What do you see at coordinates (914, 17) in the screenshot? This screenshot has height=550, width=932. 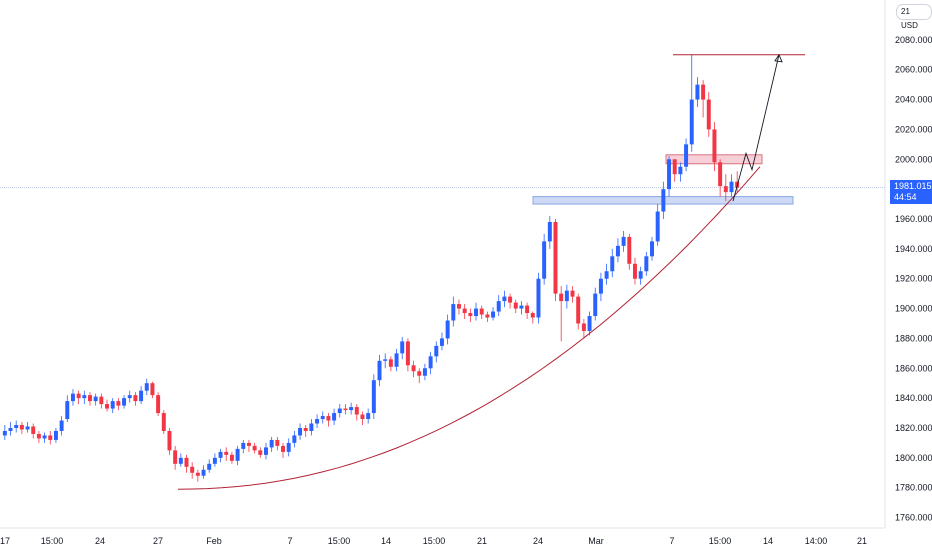 I see `currency-selector: 21 USD` at bounding box center [914, 17].